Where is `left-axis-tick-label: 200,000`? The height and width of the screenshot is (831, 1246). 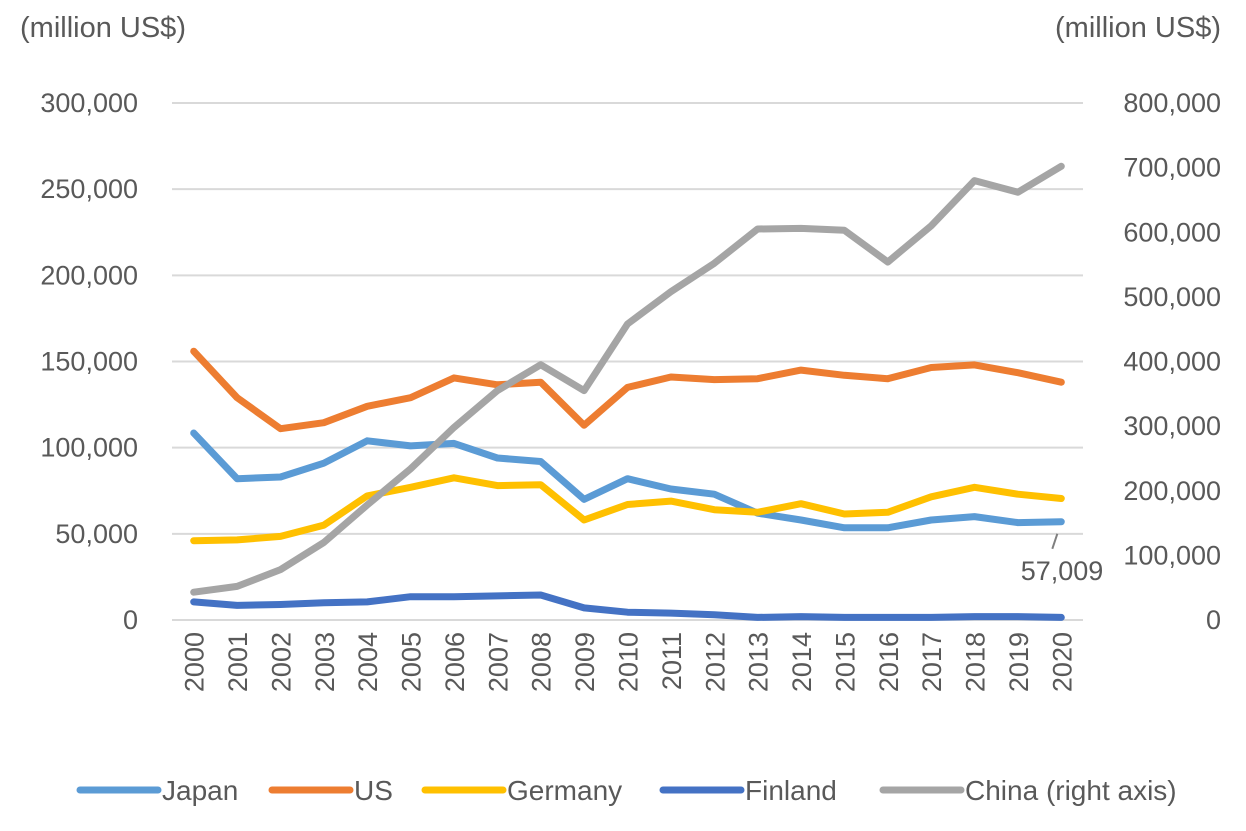
left-axis-tick-label: 200,000 is located at coordinates (89, 275).